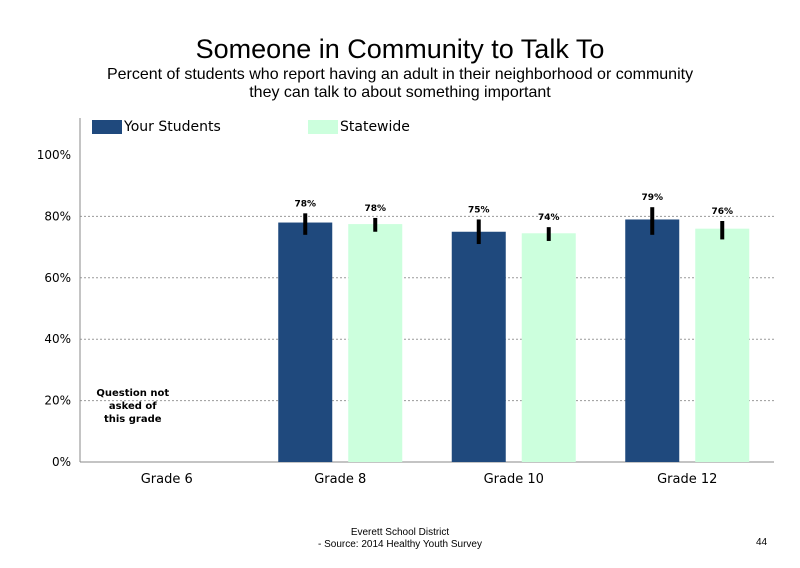  I want to click on legend-label-your-students: Your Students, so click(172, 127).